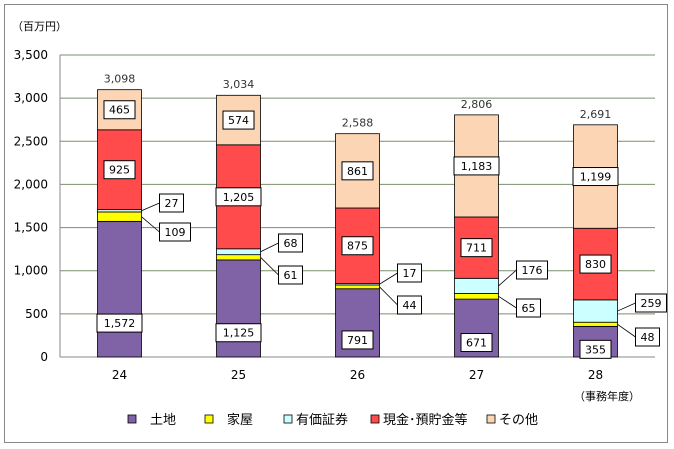 This screenshot has height=449, width=674. I want to click on data-label: 465, so click(119, 110).